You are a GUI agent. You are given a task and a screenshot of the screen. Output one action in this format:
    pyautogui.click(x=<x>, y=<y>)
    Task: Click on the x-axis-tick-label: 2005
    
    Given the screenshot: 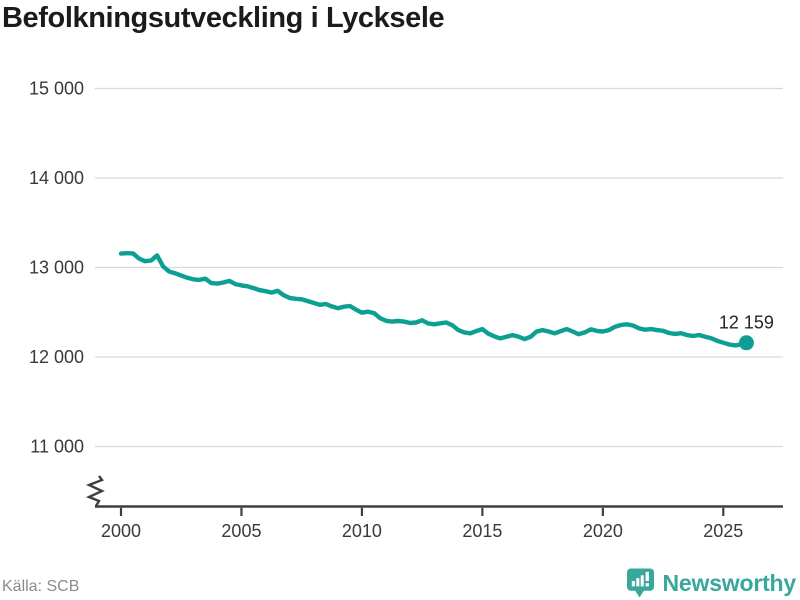 What is the action you would take?
    pyautogui.click(x=241, y=531)
    